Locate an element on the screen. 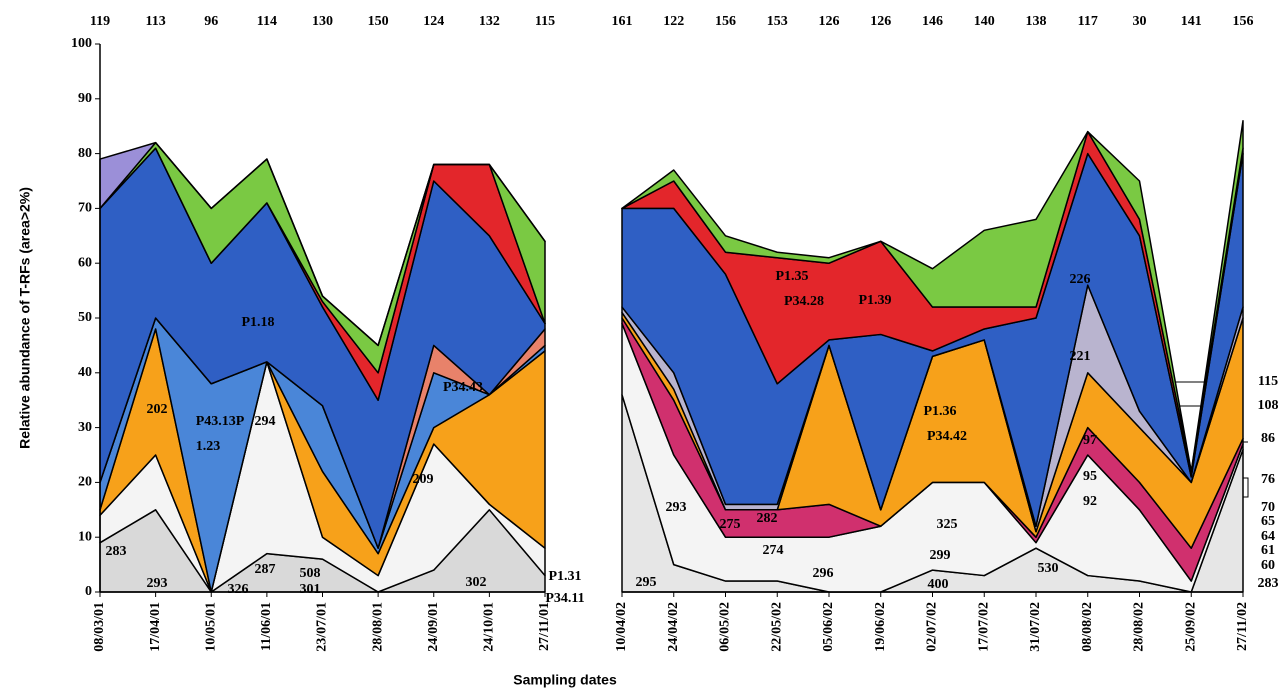 This screenshot has width=1283, height=692. x-tick-label: 28/08/02 is located at coordinates (1139, 627).